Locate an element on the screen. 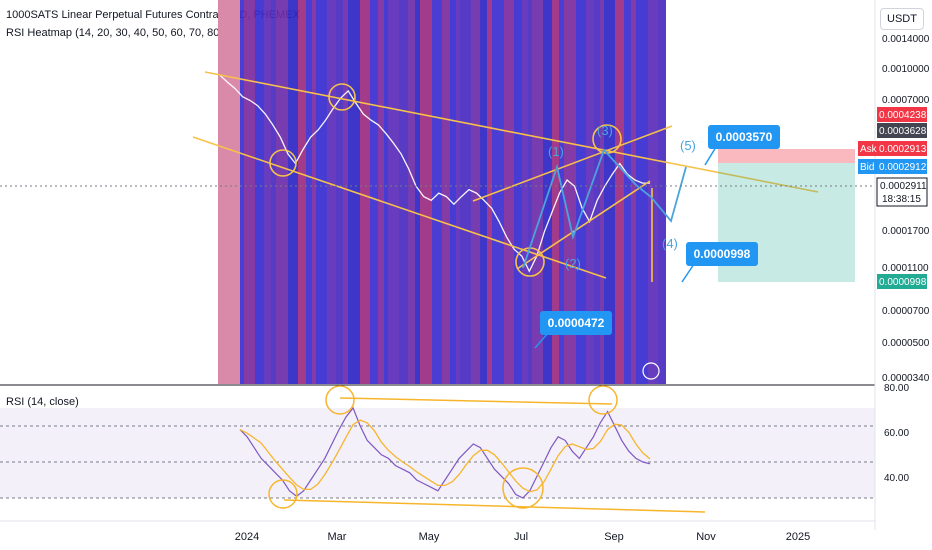  ask-tag-bg is located at coordinates (868, 148).